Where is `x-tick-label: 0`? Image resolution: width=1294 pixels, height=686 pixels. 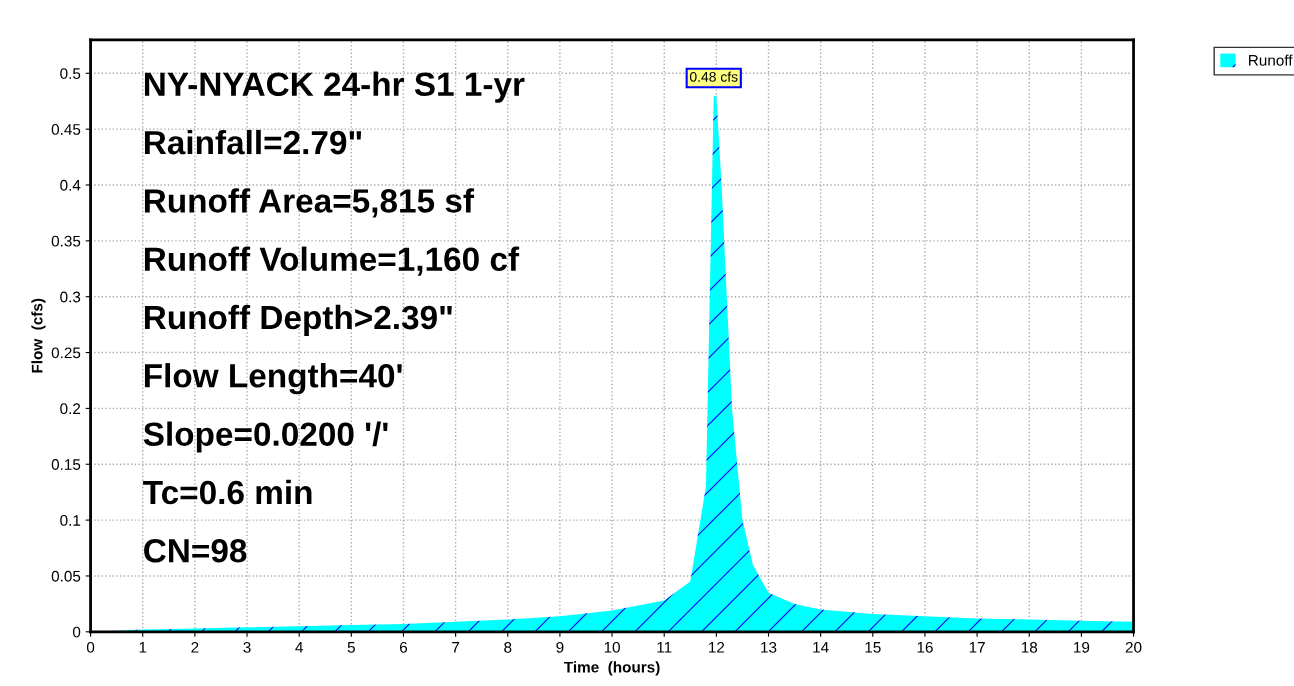
x-tick-label: 0 is located at coordinates (90, 647).